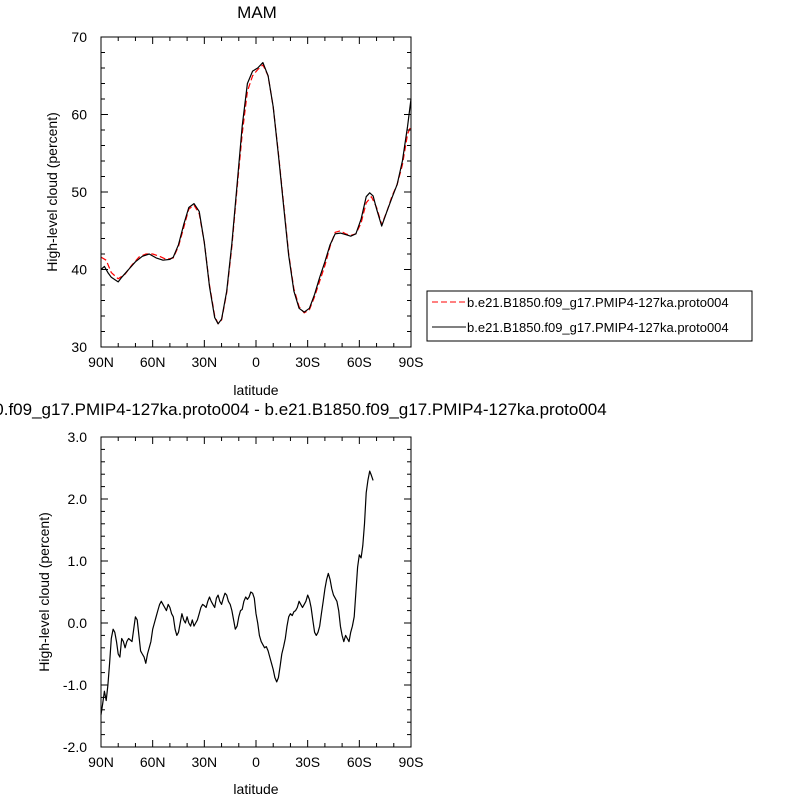 The image size is (800, 800). Describe the element at coordinates (78, 623) in the screenshot. I see `bottom-y-tick-label: 0.0` at that location.